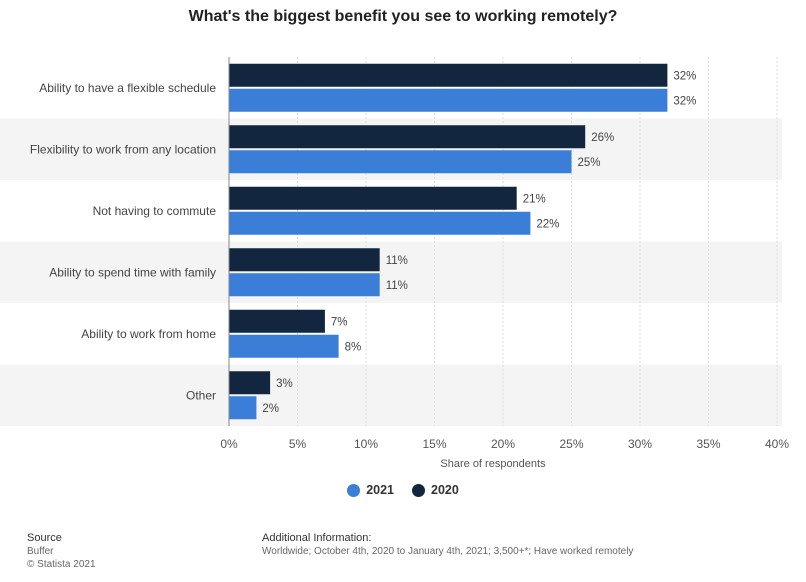 This screenshot has height=582, width=806. Describe the element at coordinates (229, 444) in the screenshot. I see `x-tick-label: 0%` at that location.